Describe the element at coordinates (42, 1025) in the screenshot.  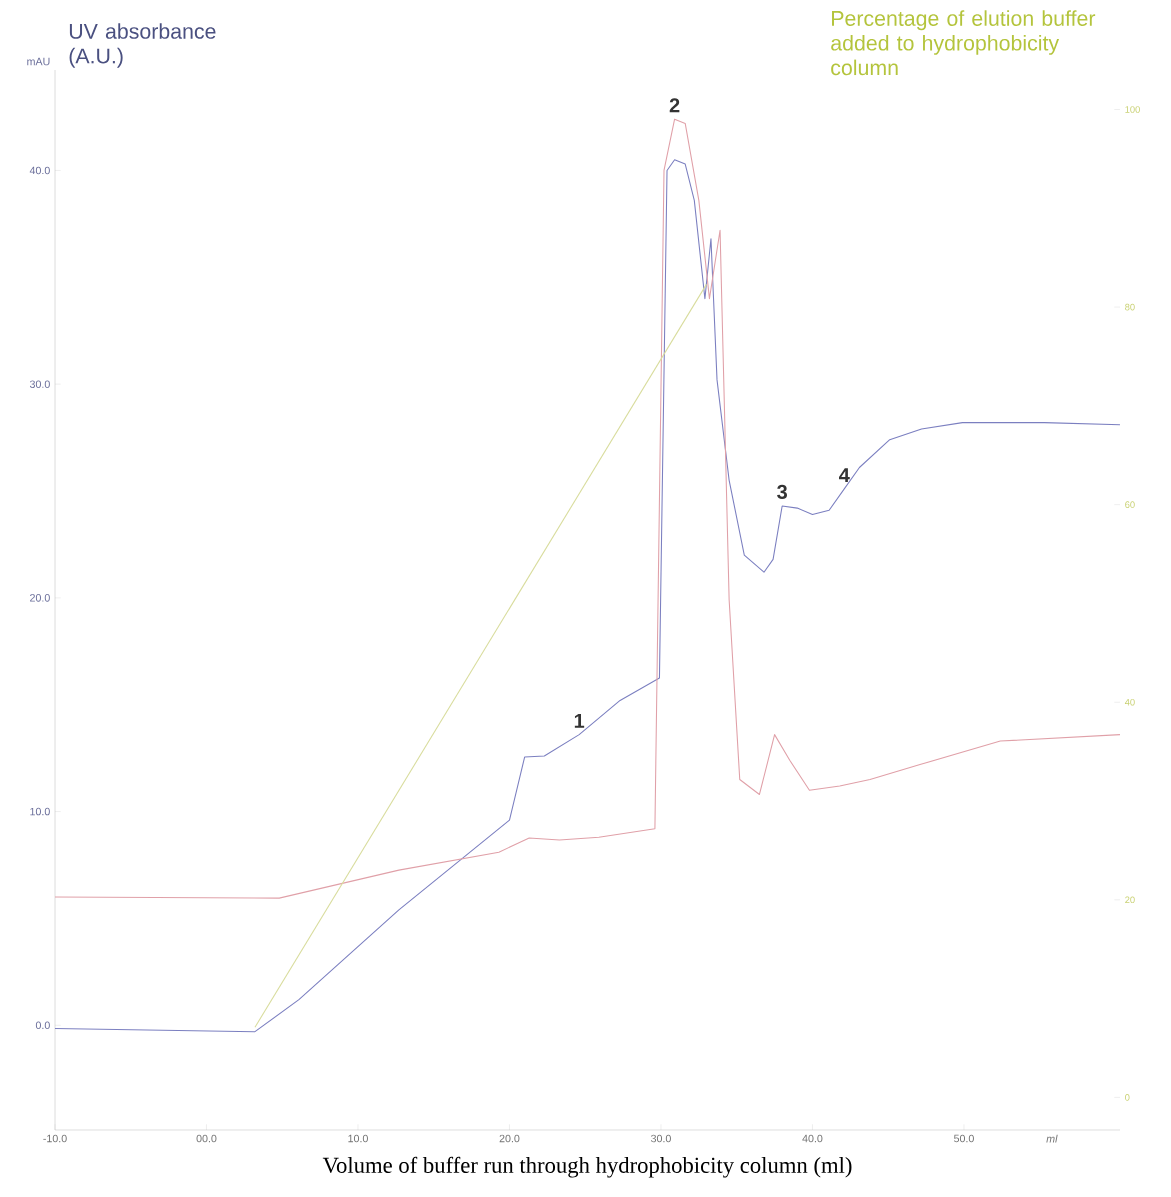
I see `y-tick-label: 0.0` at that location.